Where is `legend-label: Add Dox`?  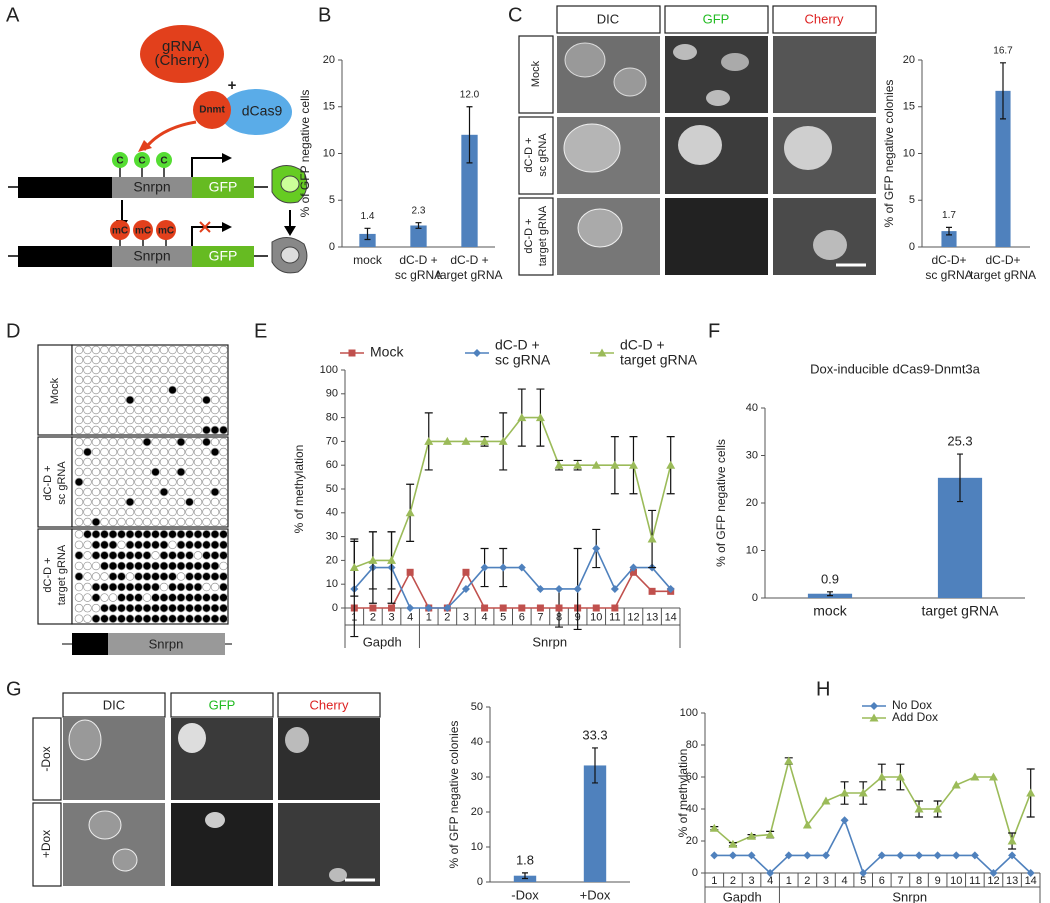 legend-label: Add Dox is located at coordinates (915, 717).